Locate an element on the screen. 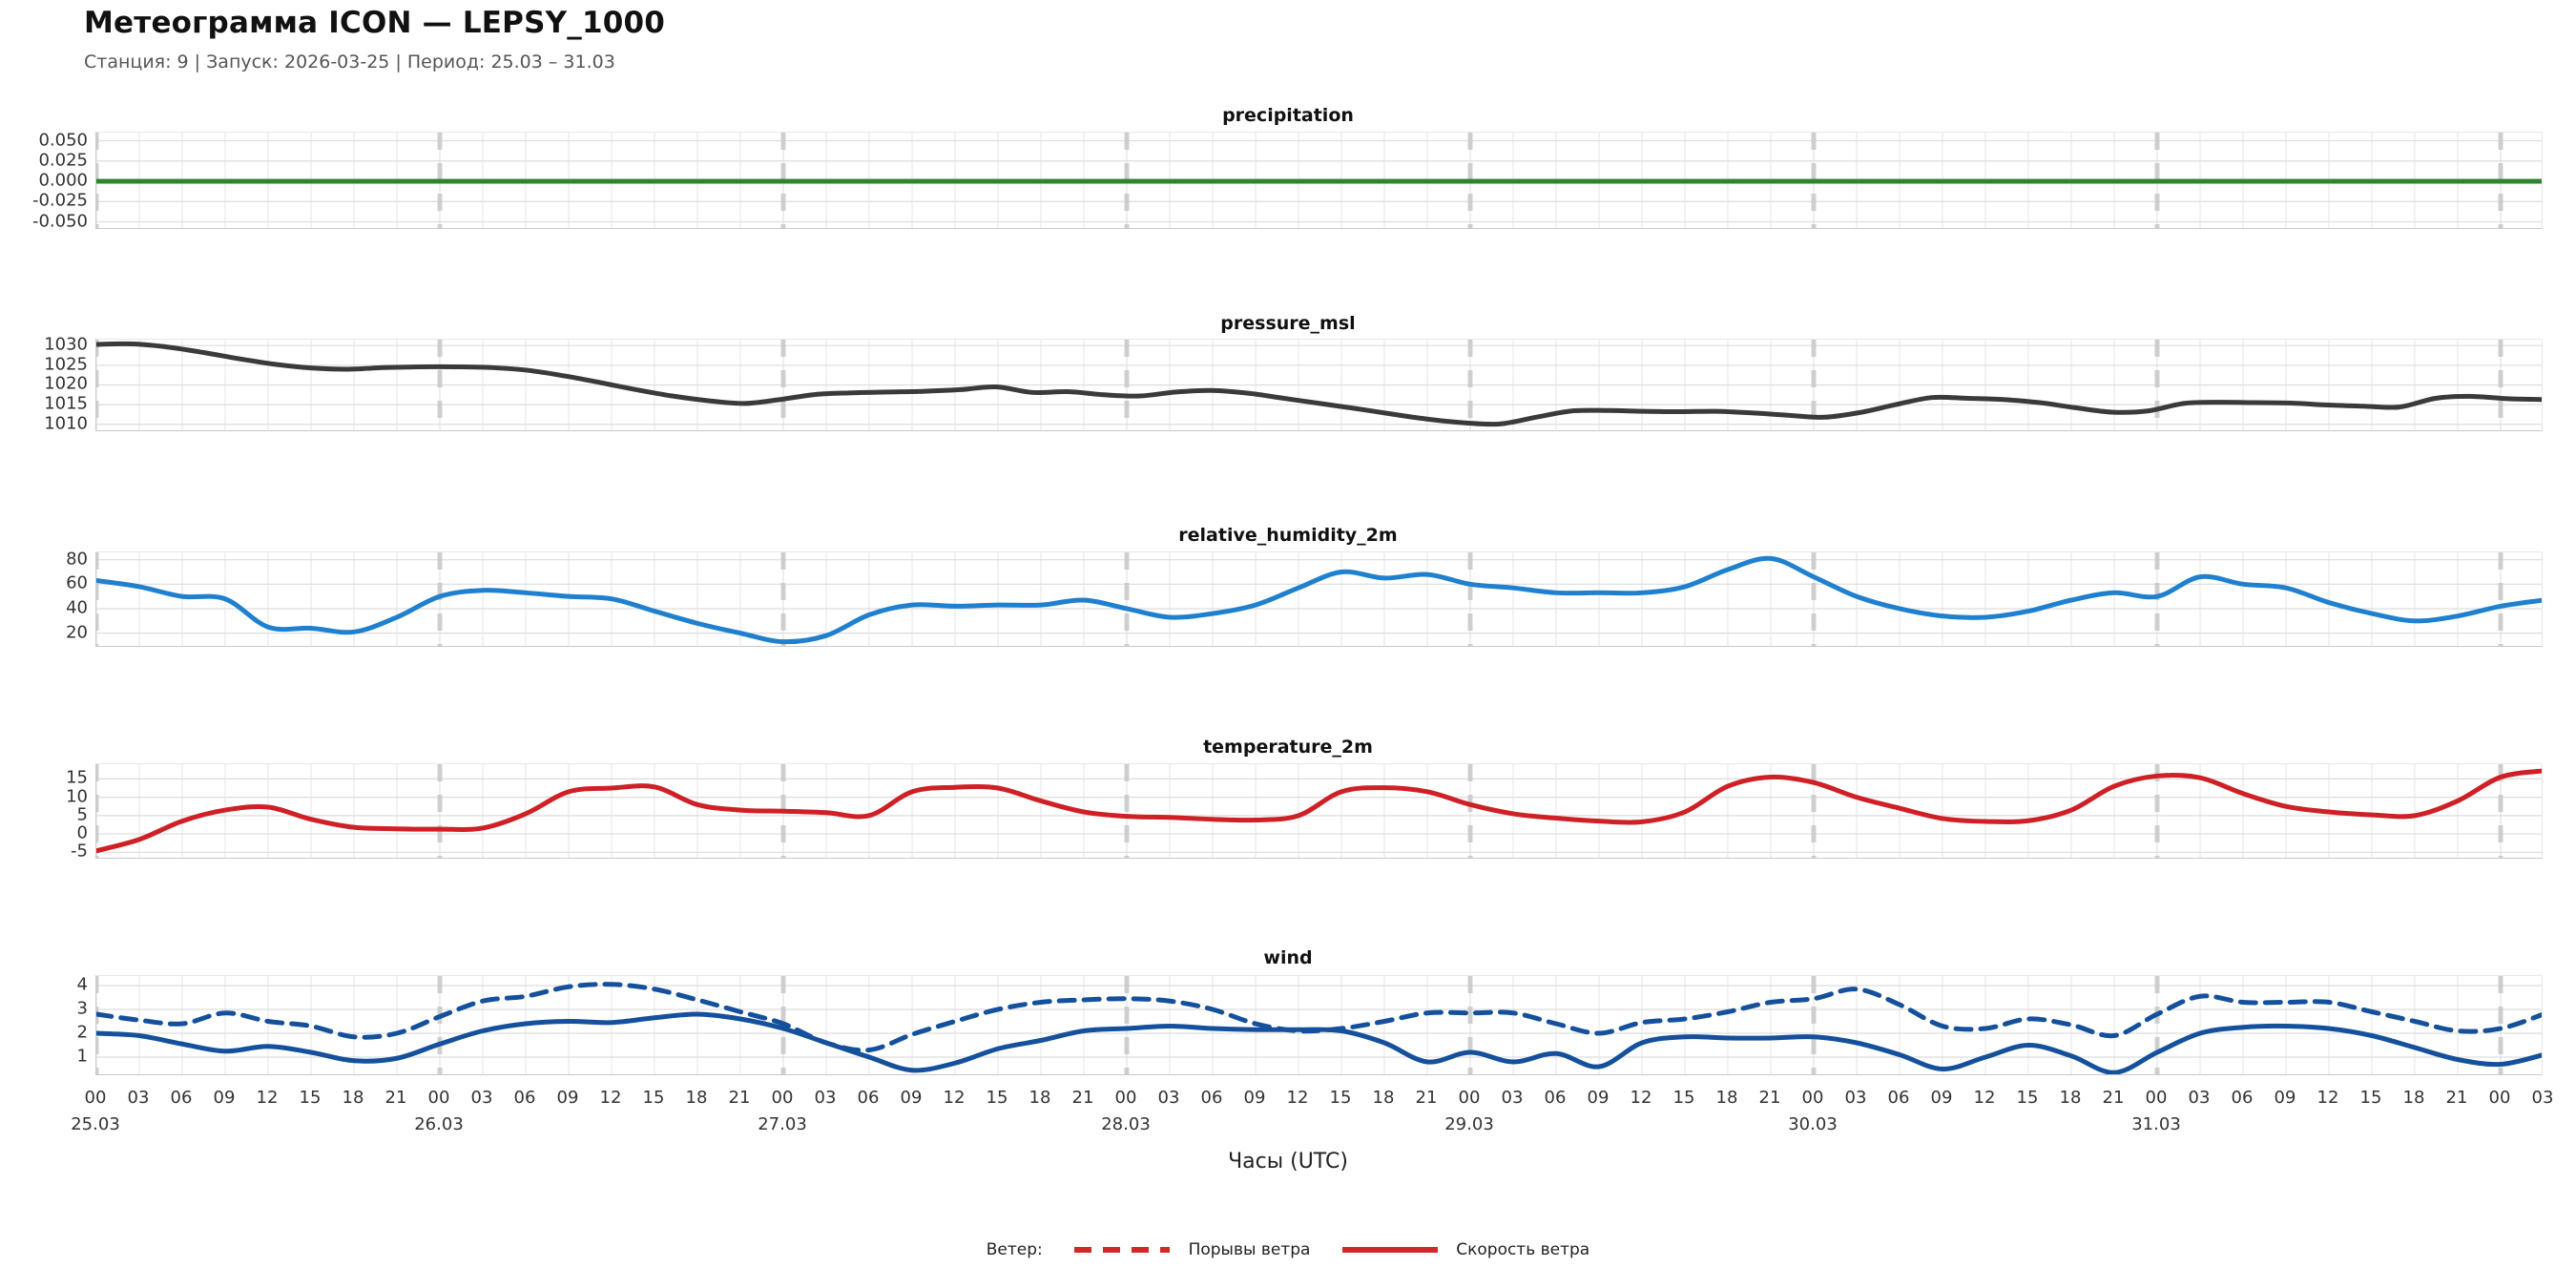 The height and width of the screenshot is (1288, 2576). page-title: Метеограмма ICON — LEPSY_1000 is located at coordinates (375, 23).